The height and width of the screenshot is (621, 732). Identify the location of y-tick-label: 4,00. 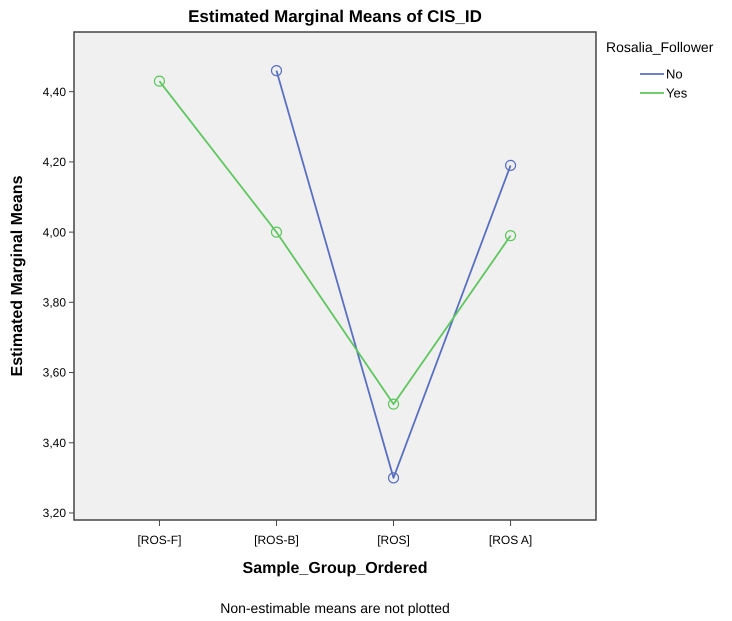
(54, 232).